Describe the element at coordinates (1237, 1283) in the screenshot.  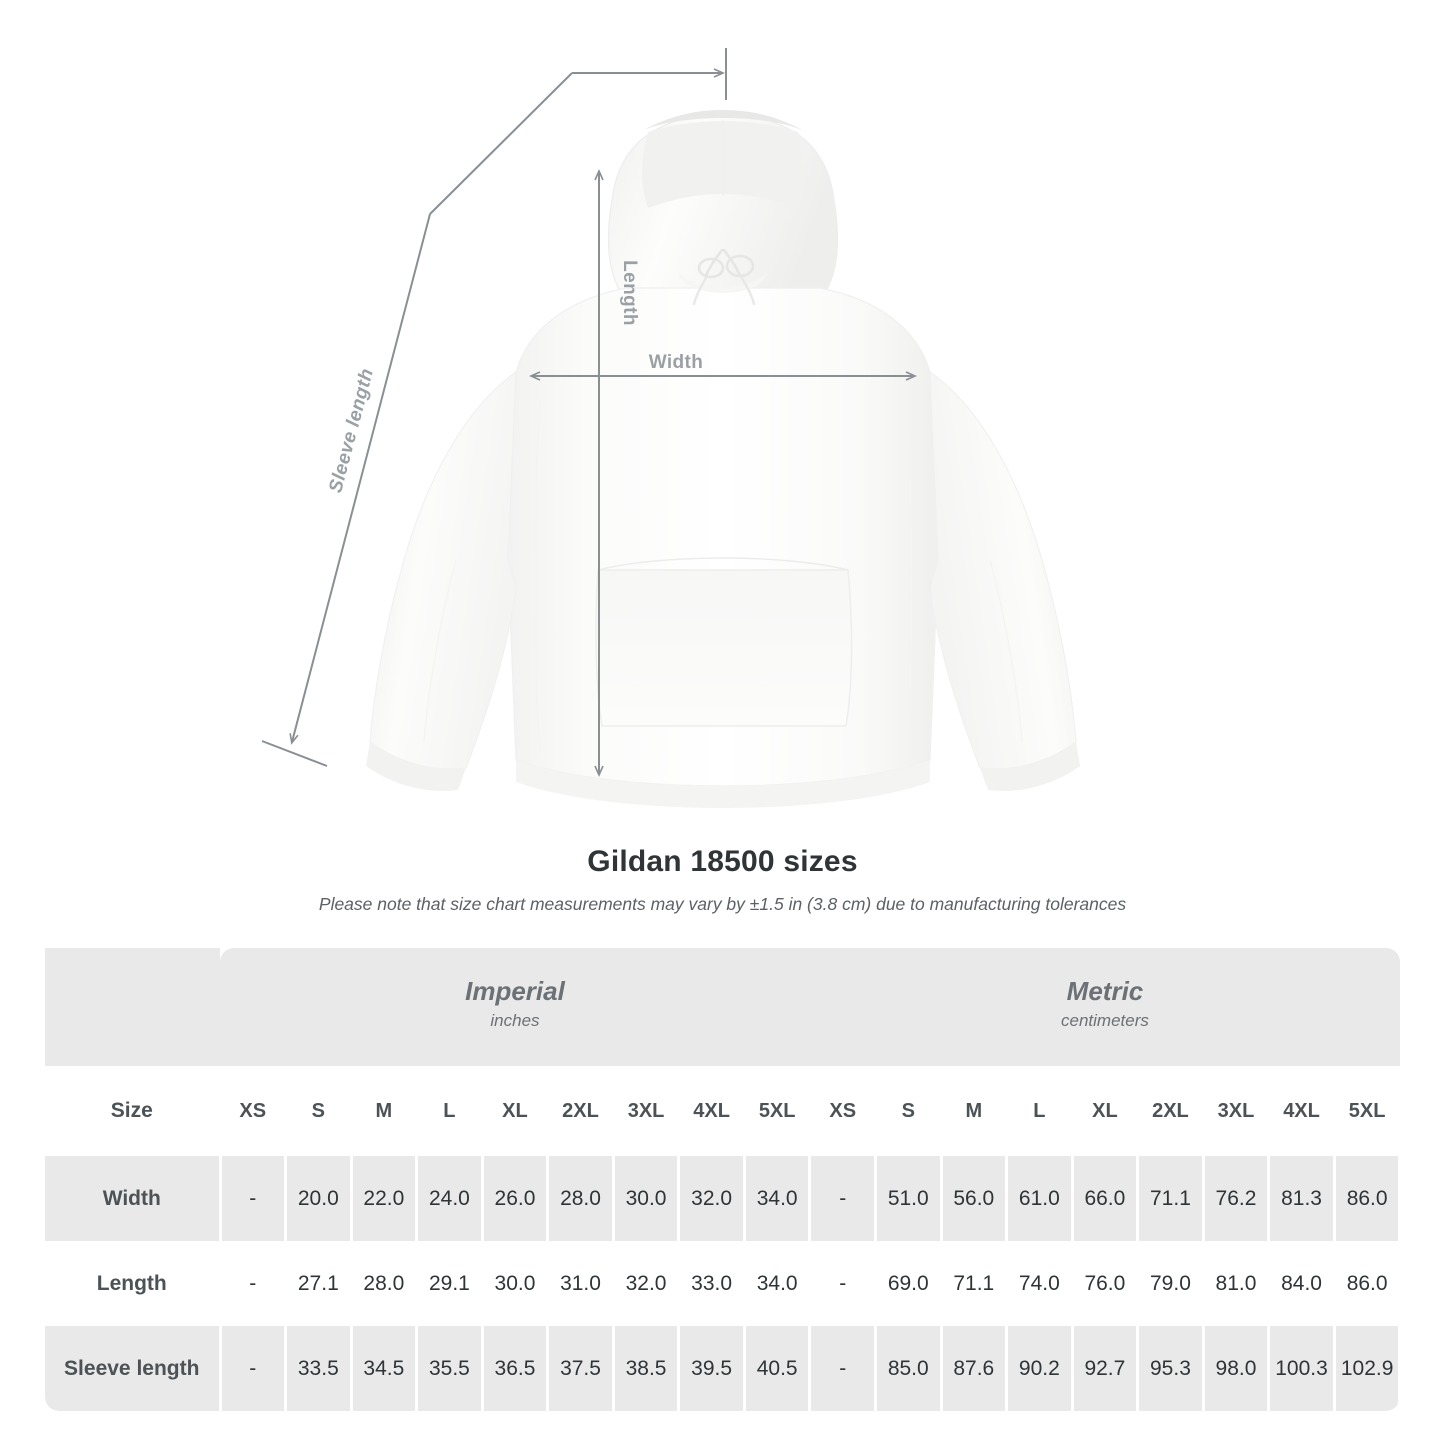
I see `cell-length-metric-3xl: 81.0` at that location.